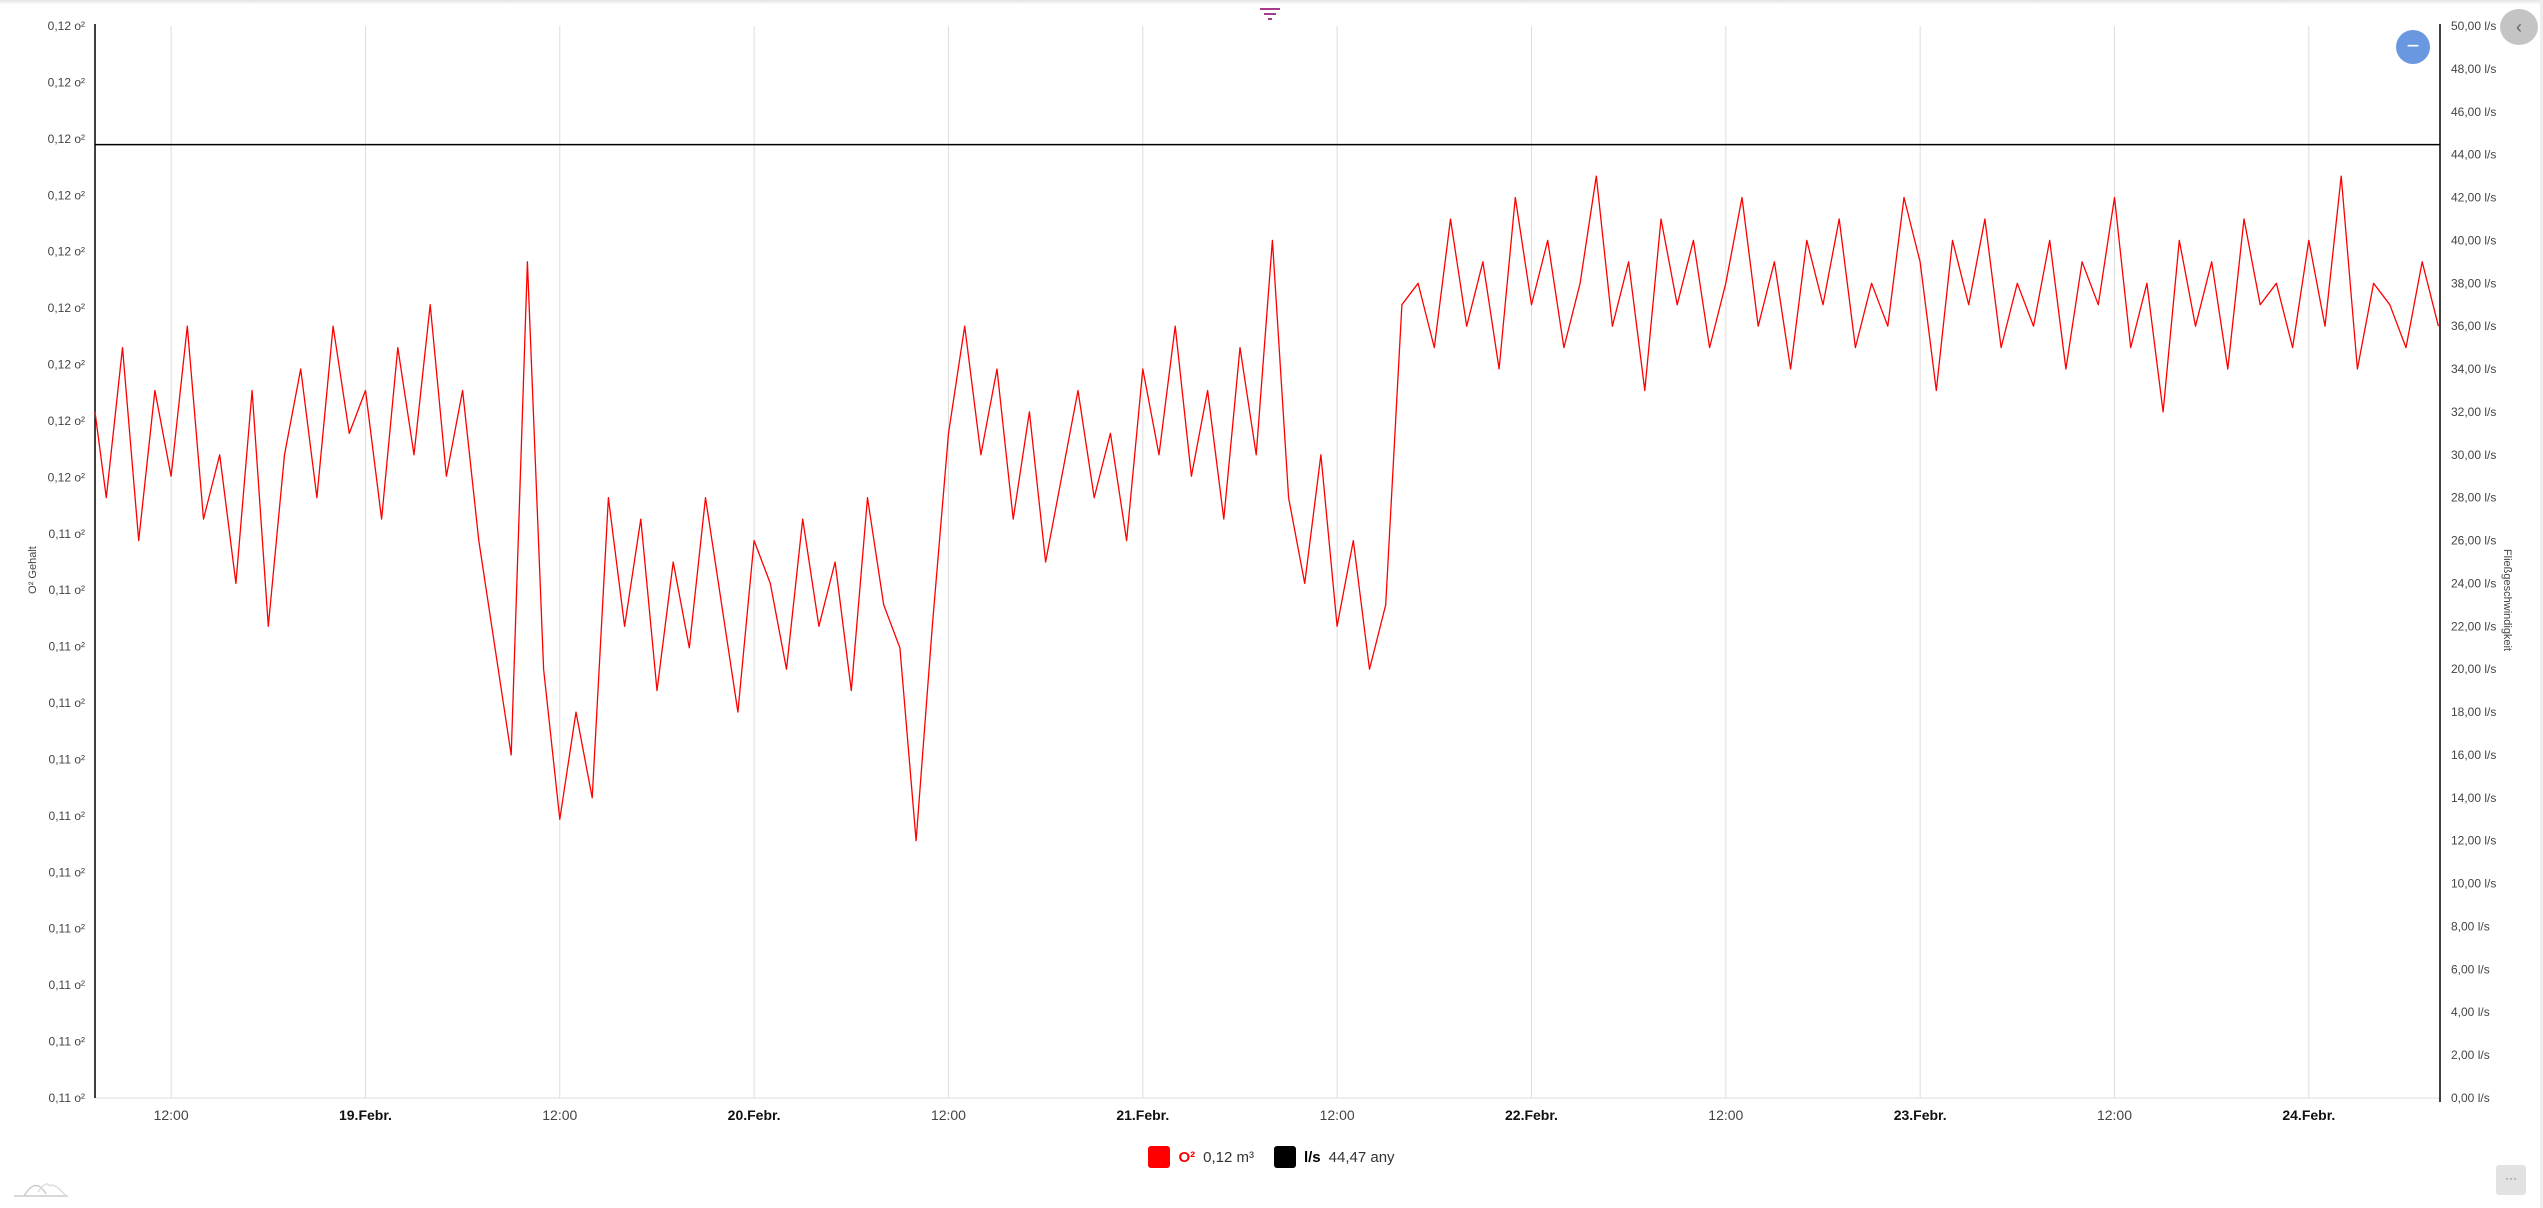 The image size is (2543, 1208). I want to click on x-tick-label: 24.Febr., so click(2308, 1115).